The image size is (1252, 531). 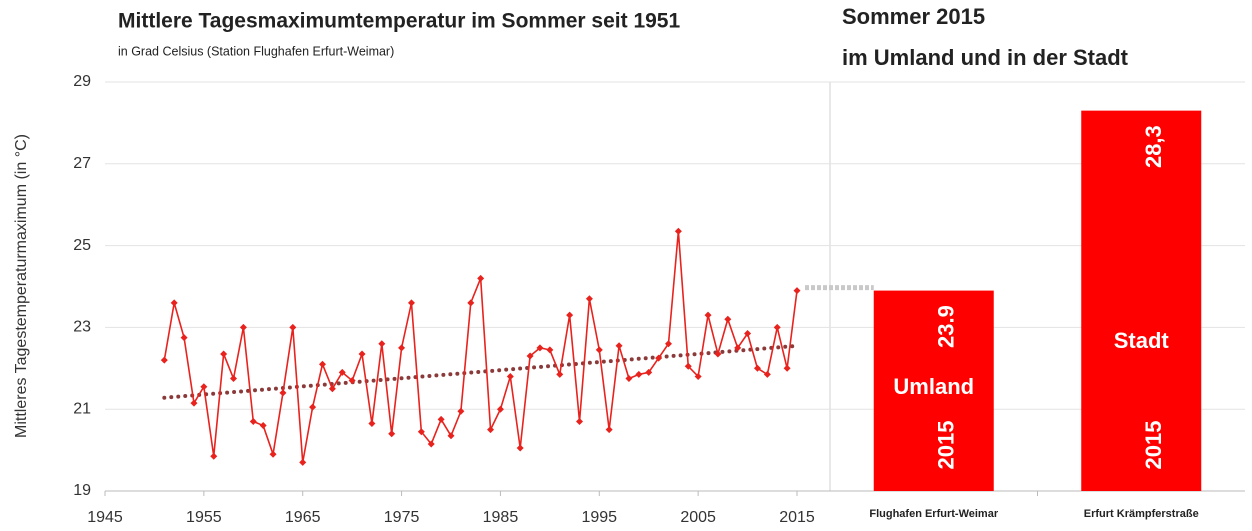 What do you see at coordinates (82, 490) in the screenshot?
I see `y-tick-label: 19` at bounding box center [82, 490].